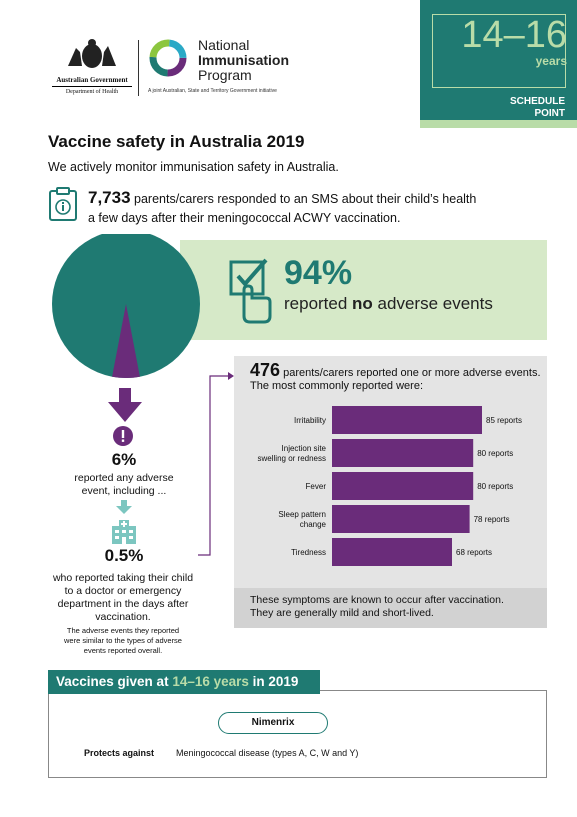 The width and height of the screenshot is (577, 817). What do you see at coordinates (292, 458) in the screenshot?
I see `category-label-1-1: swelling or redness` at bounding box center [292, 458].